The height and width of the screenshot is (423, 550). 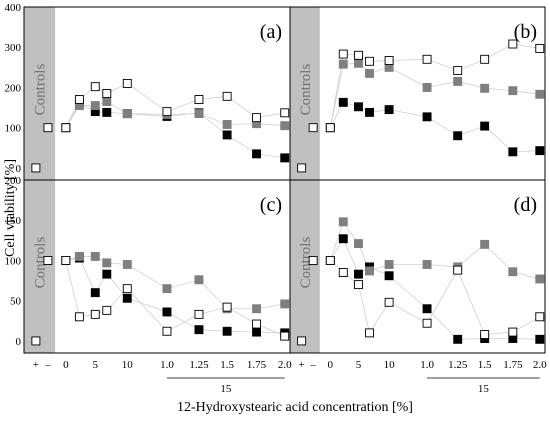 What do you see at coordinates (306, 263) in the screenshot?
I see `controls-label: Controls` at bounding box center [306, 263].